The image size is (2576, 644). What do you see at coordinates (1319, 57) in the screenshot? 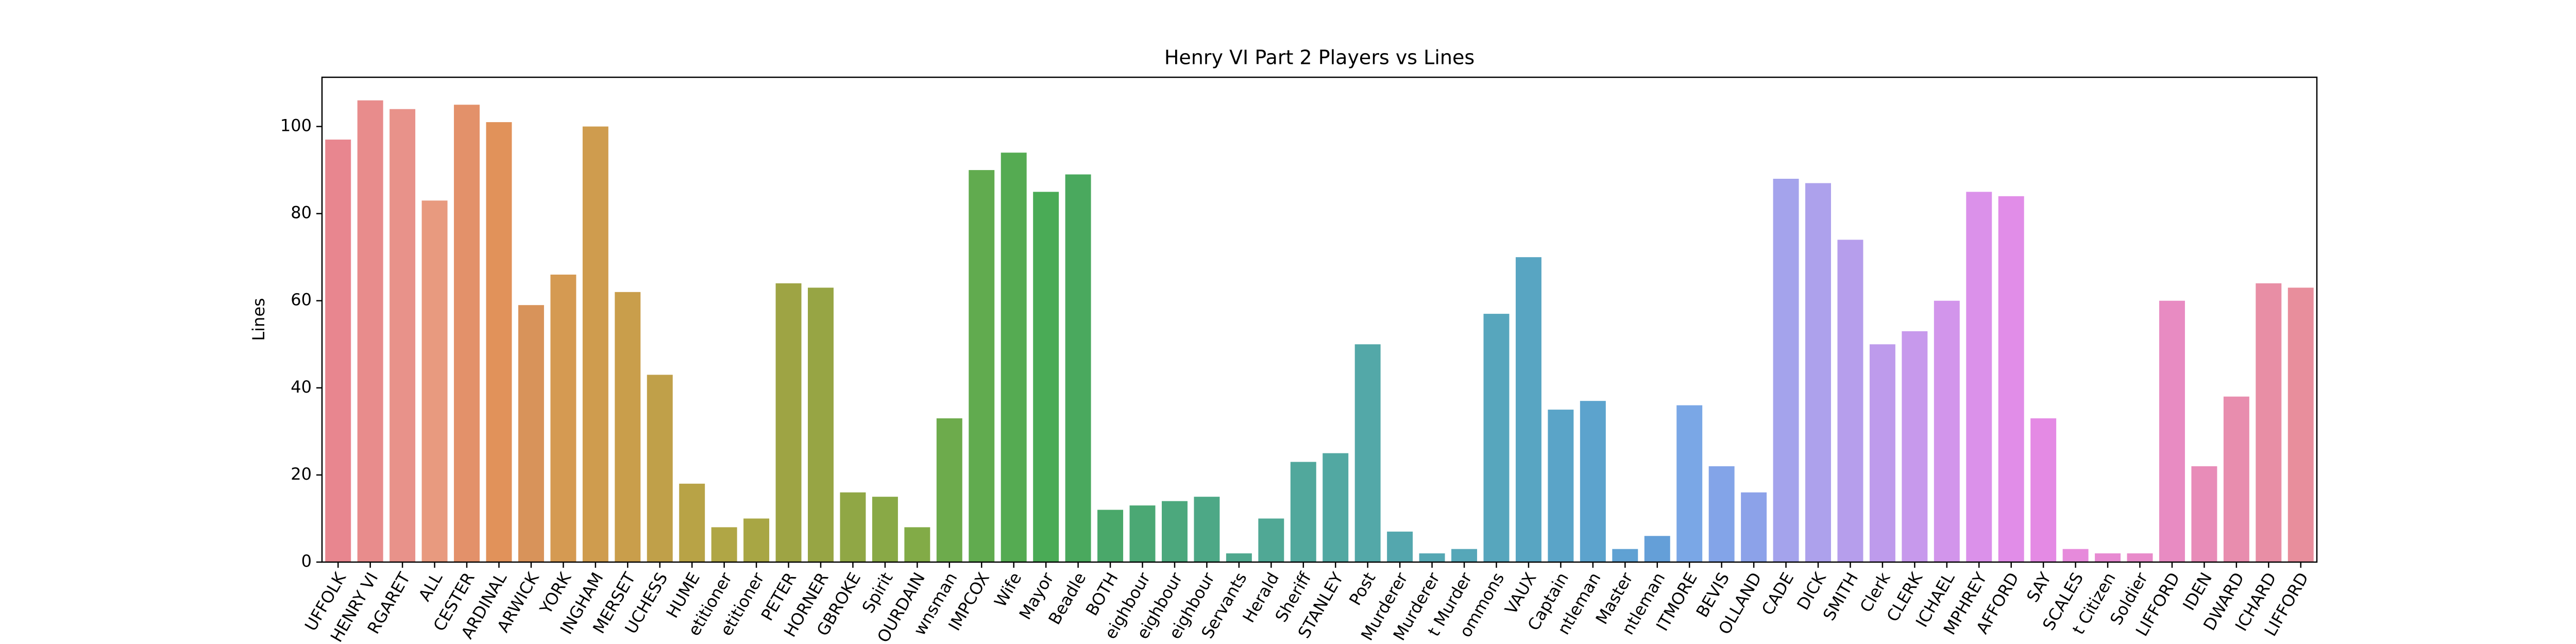
I see `chart-title: Henry VI Part 2 Players vs Lines` at bounding box center [1319, 57].